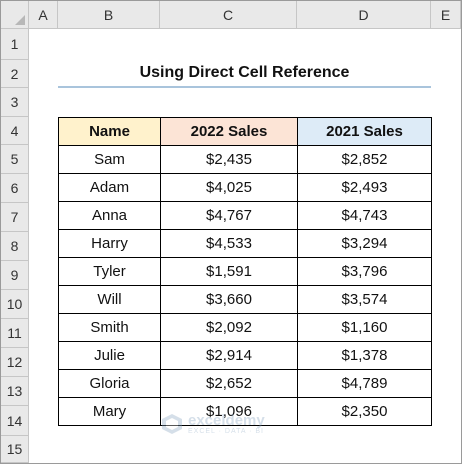 The image size is (462, 464). What do you see at coordinates (109, 271) in the screenshot?
I see `cell-name: Tyler` at bounding box center [109, 271].